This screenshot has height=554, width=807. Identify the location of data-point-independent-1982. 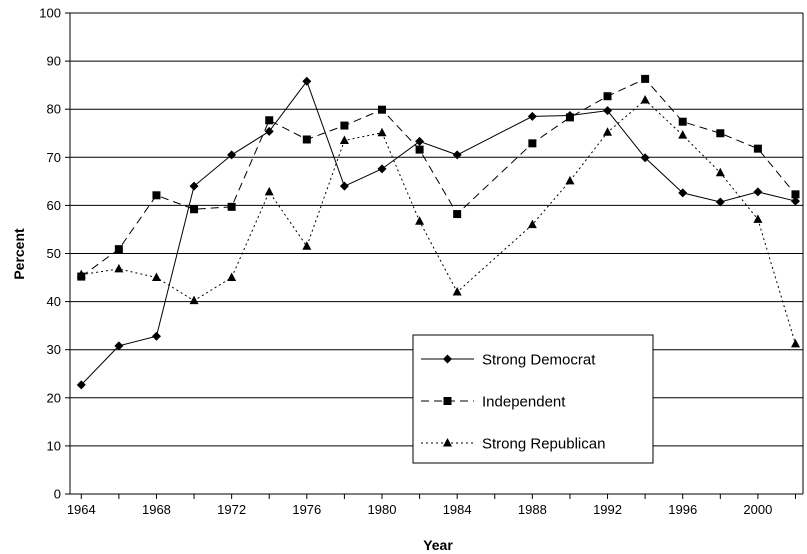
(419, 149).